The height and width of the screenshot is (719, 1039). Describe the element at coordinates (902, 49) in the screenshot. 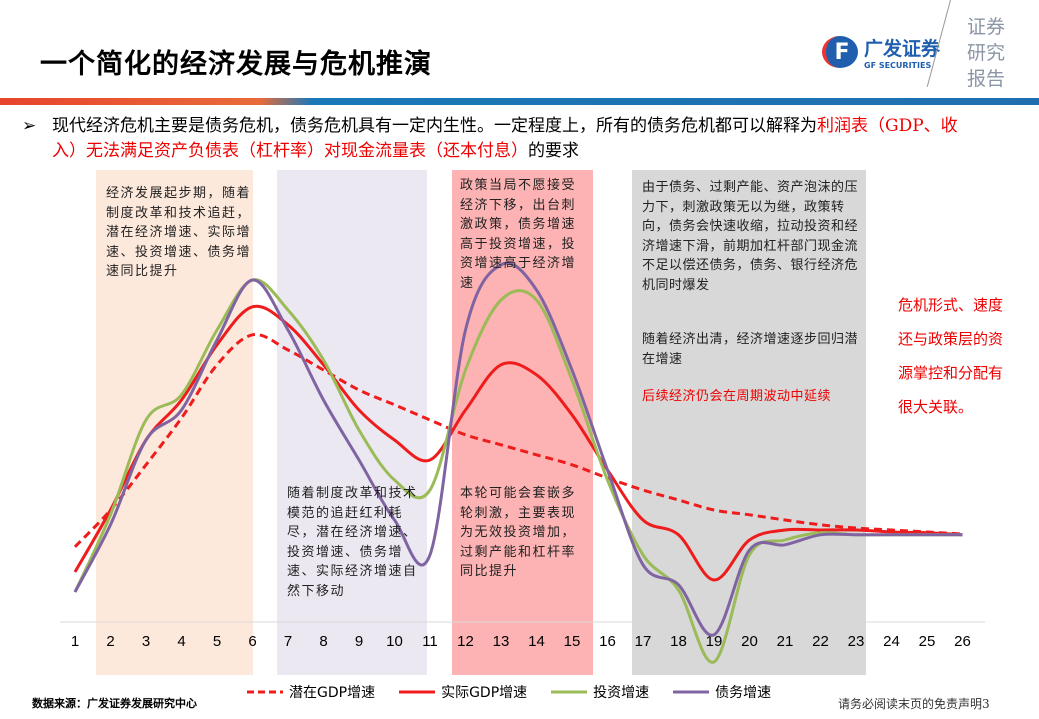

I see `logo-cn: 广发证券` at that location.